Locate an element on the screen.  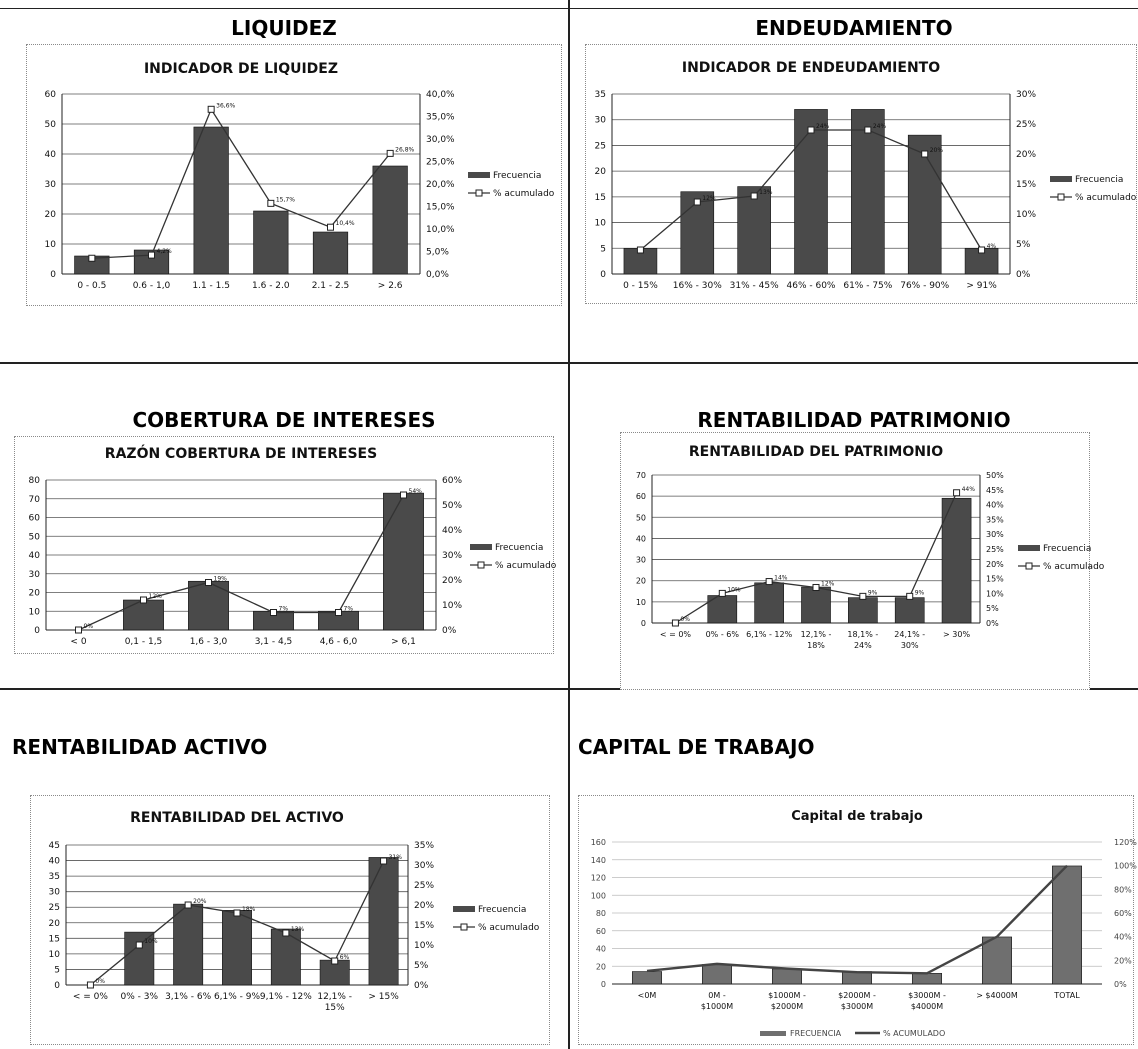
chart-endeudamiento-point-label: 20% is located at coordinates (937, 150).